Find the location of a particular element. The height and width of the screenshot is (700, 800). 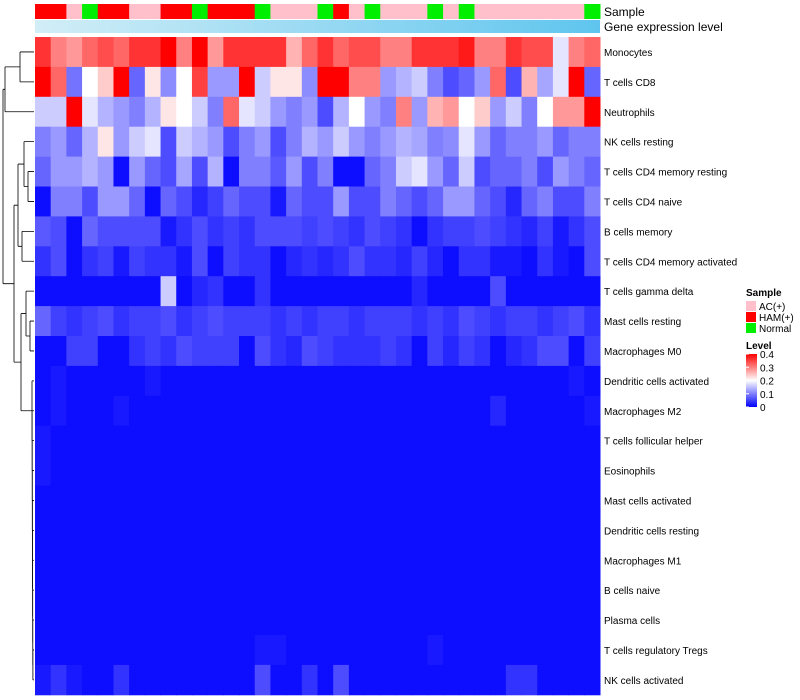

row-label: B cells memory is located at coordinates (638, 232).